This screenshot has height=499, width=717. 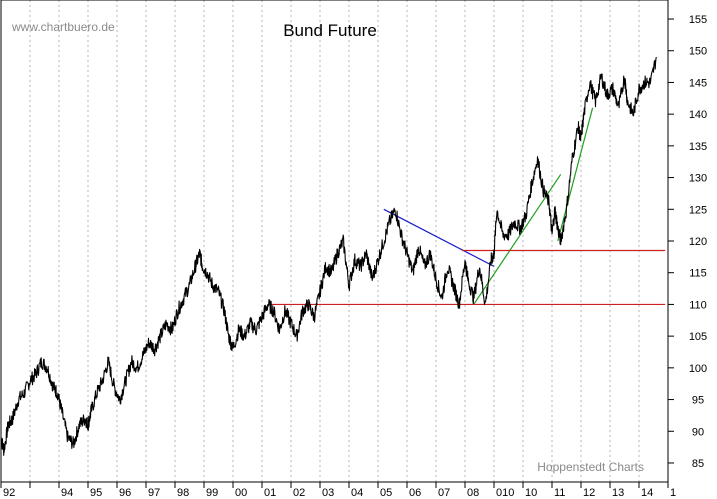 What do you see at coordinates (96, 493) in the screenshot?
I see `x-tick-label: 95` at bounding box center [96, 493].